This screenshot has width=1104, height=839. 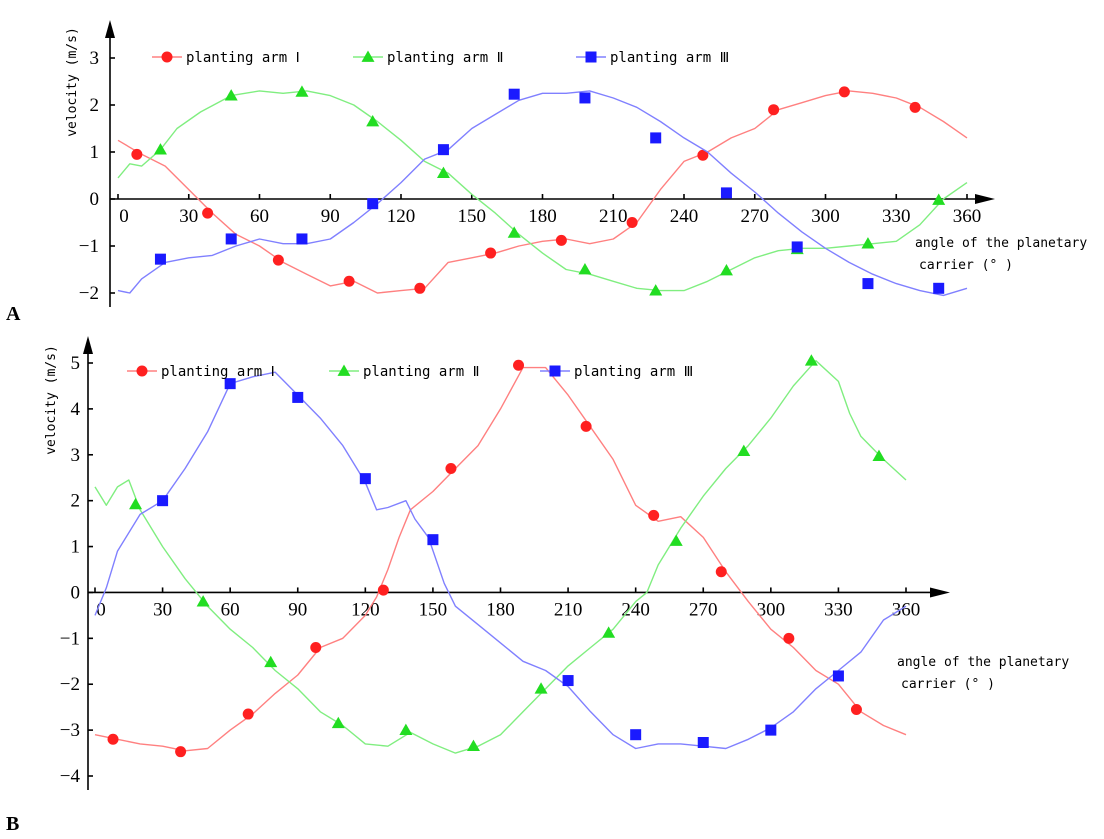 I want to click on y-tick-label: 1, so click(x=95, y=152).